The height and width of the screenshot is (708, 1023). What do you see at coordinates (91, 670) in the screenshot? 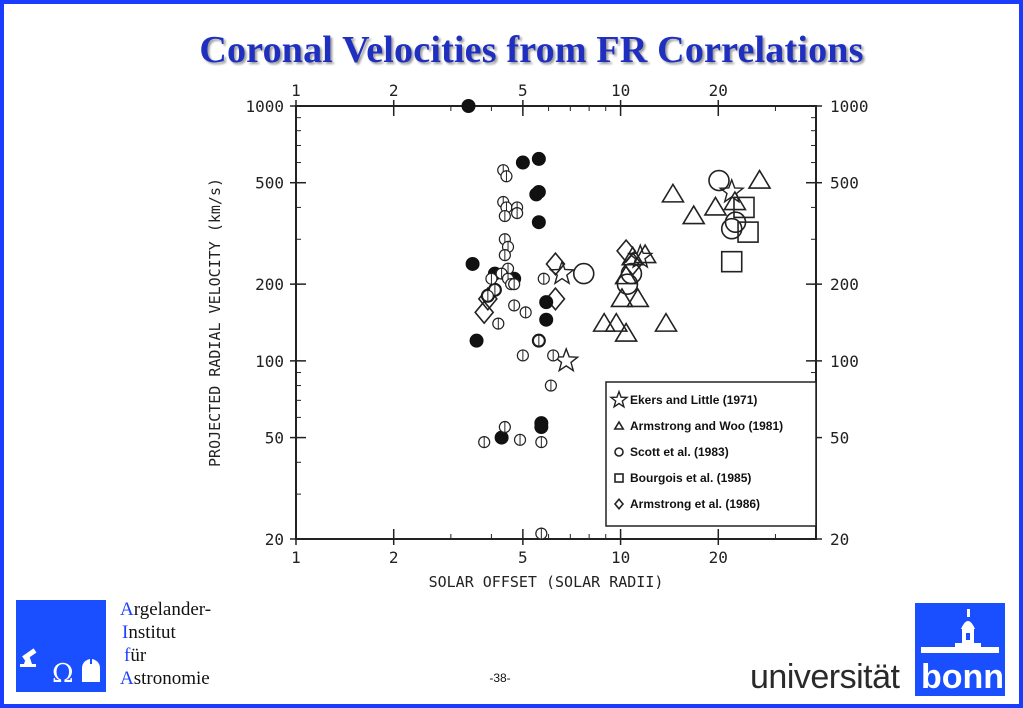
I see `observatory-icon` at bounding box center [91, 670].